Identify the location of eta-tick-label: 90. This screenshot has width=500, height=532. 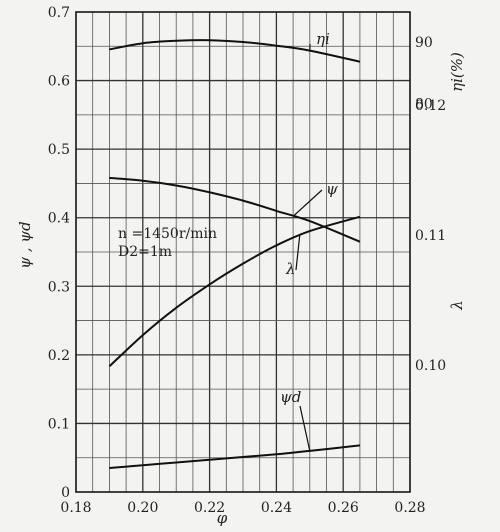
(424, 43).